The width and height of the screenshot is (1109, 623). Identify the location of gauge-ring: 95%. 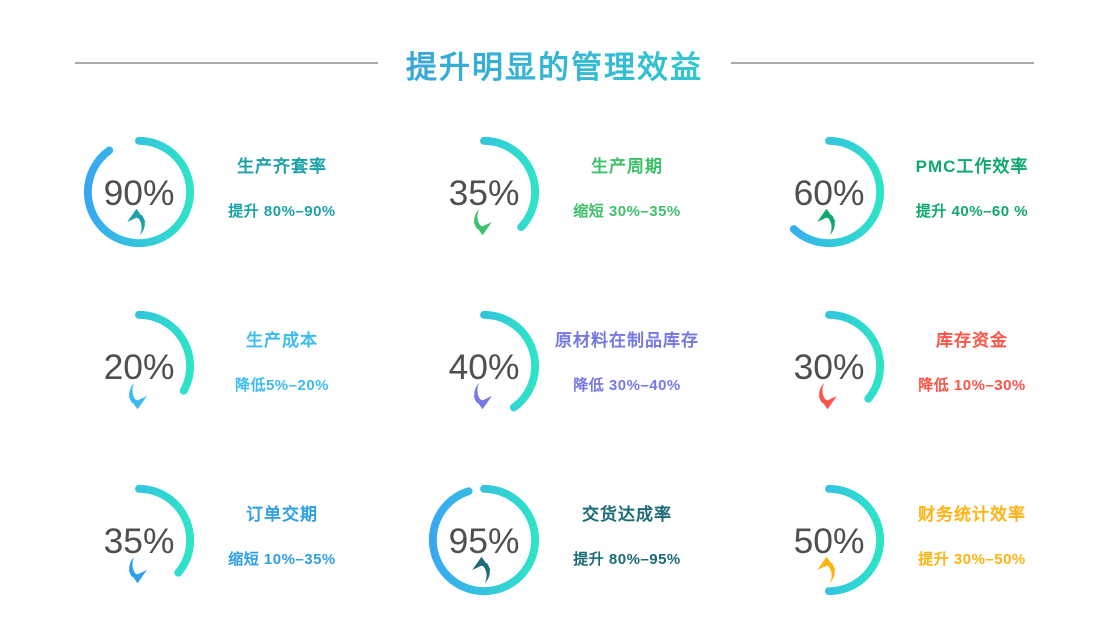
(484, 540).